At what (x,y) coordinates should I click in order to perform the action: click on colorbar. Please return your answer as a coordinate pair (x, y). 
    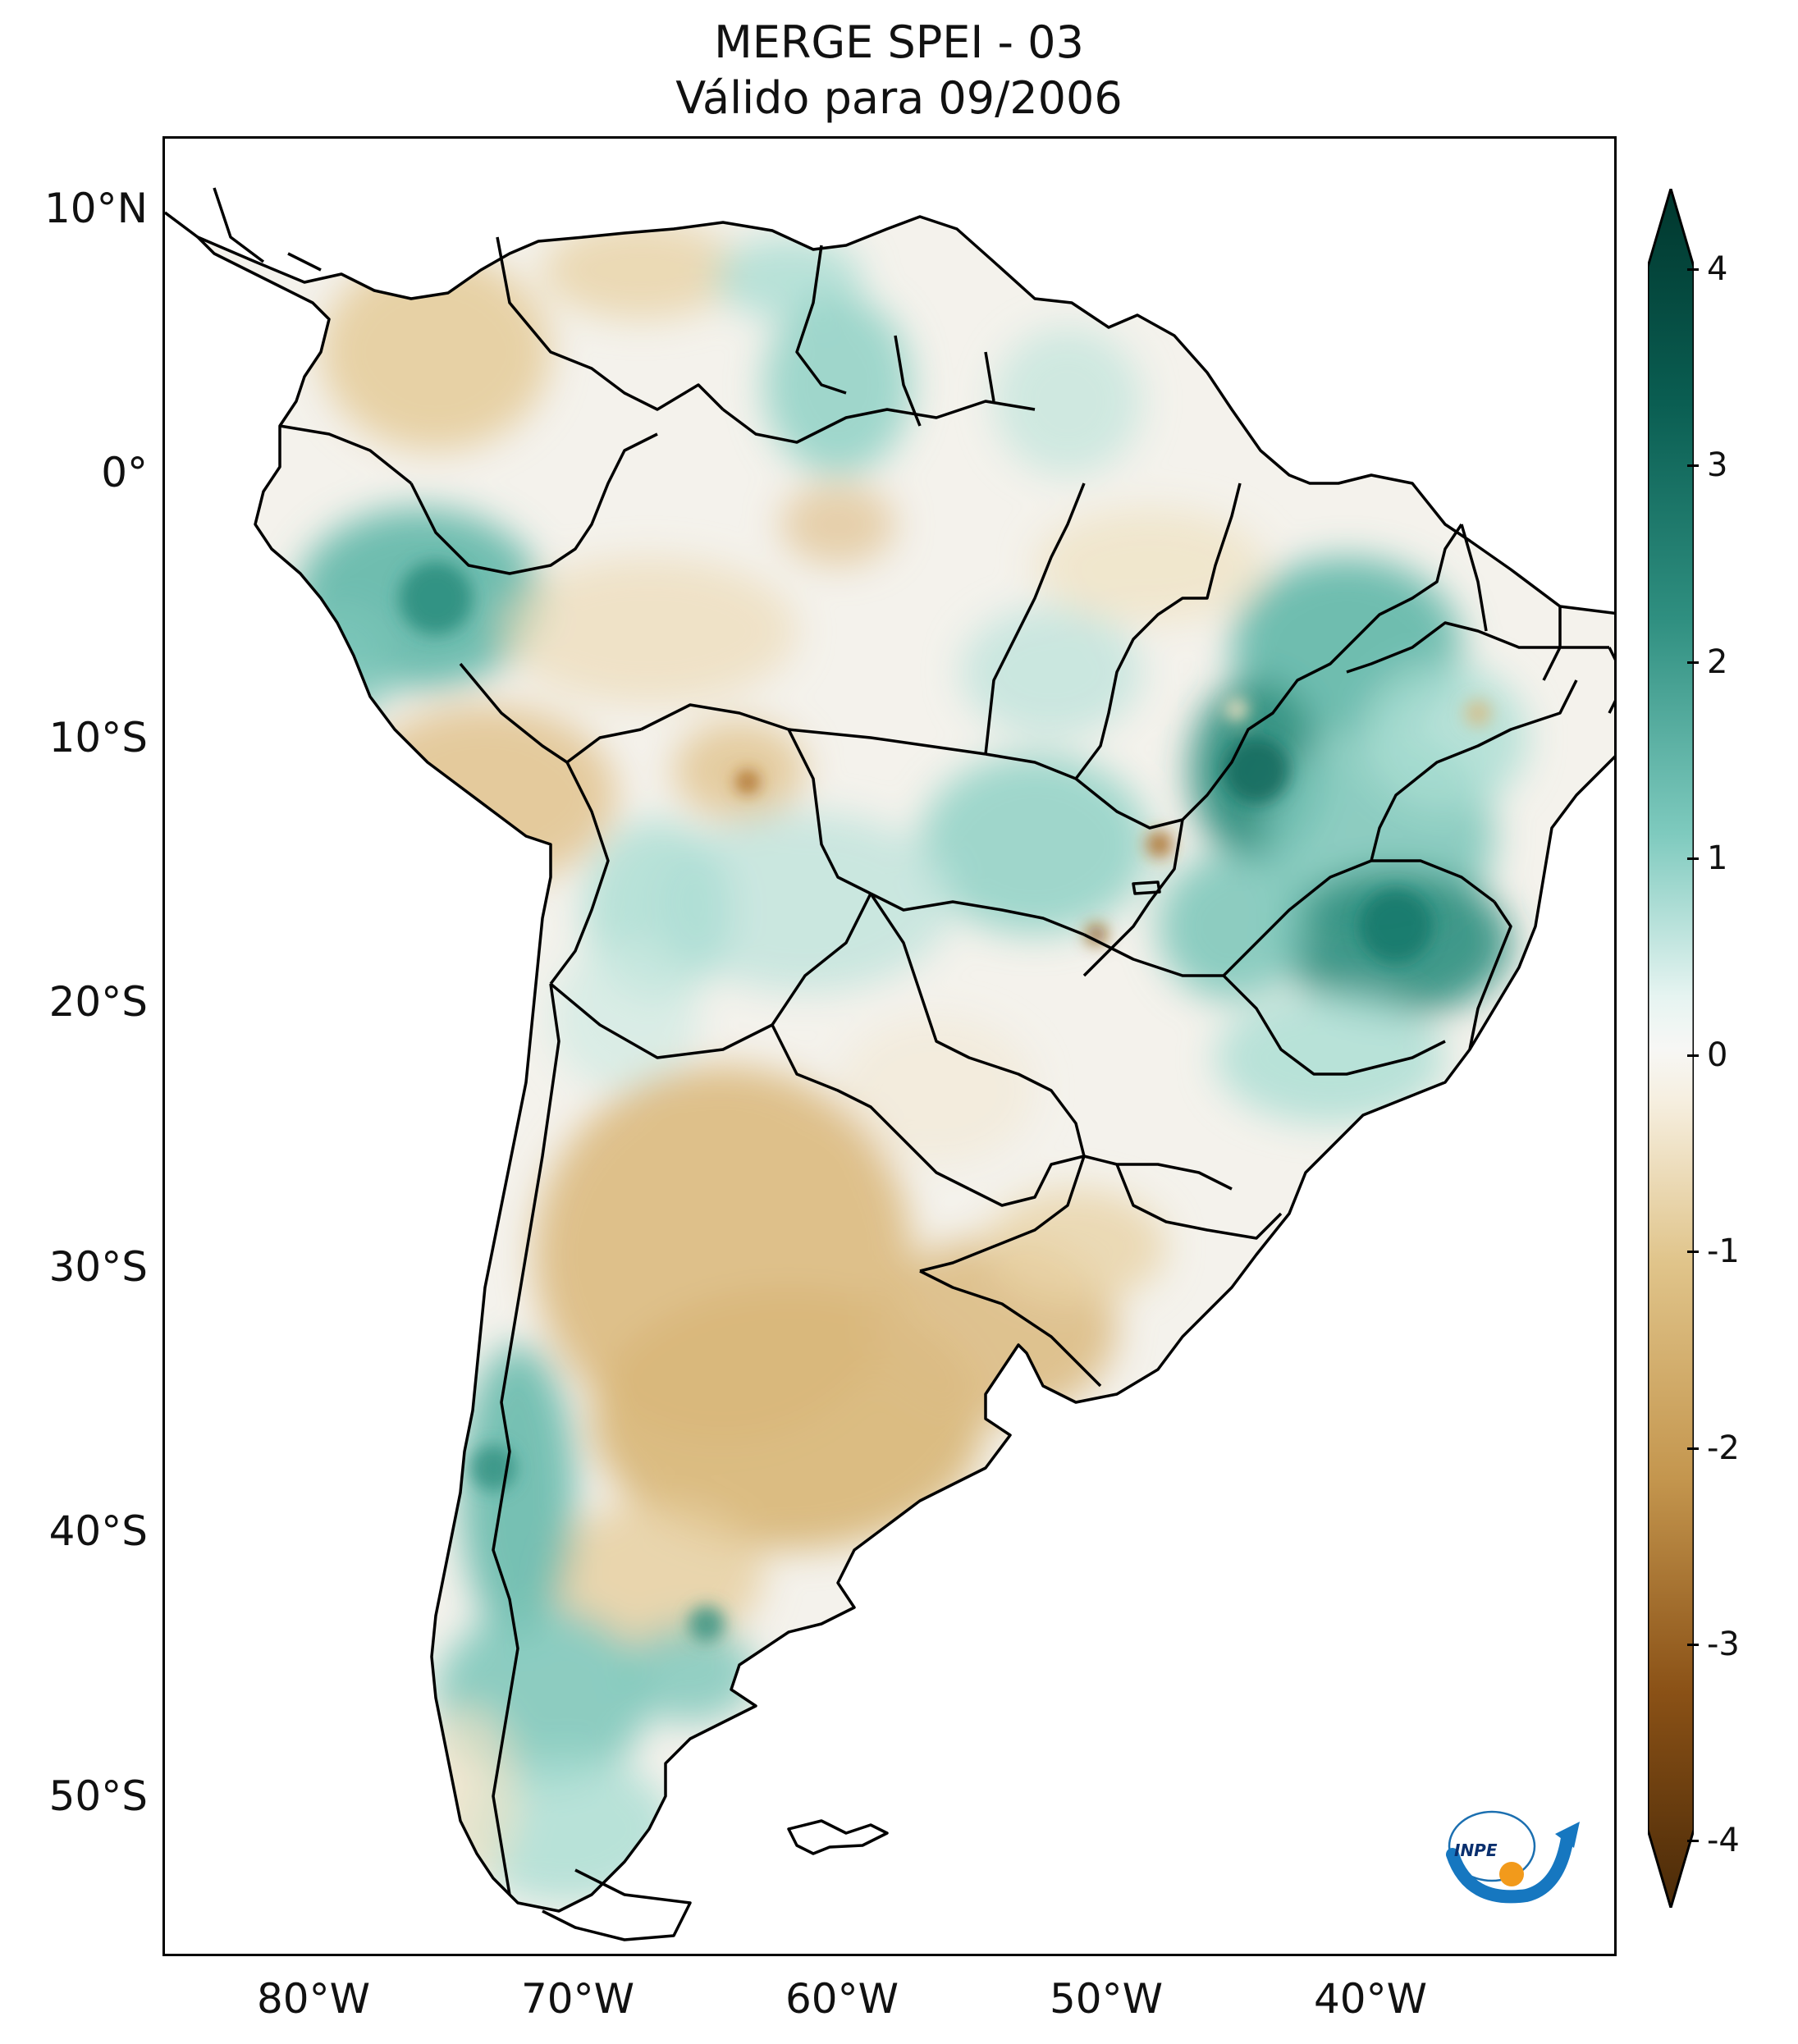
    Looking at the image, I should click on (1671, 1048).